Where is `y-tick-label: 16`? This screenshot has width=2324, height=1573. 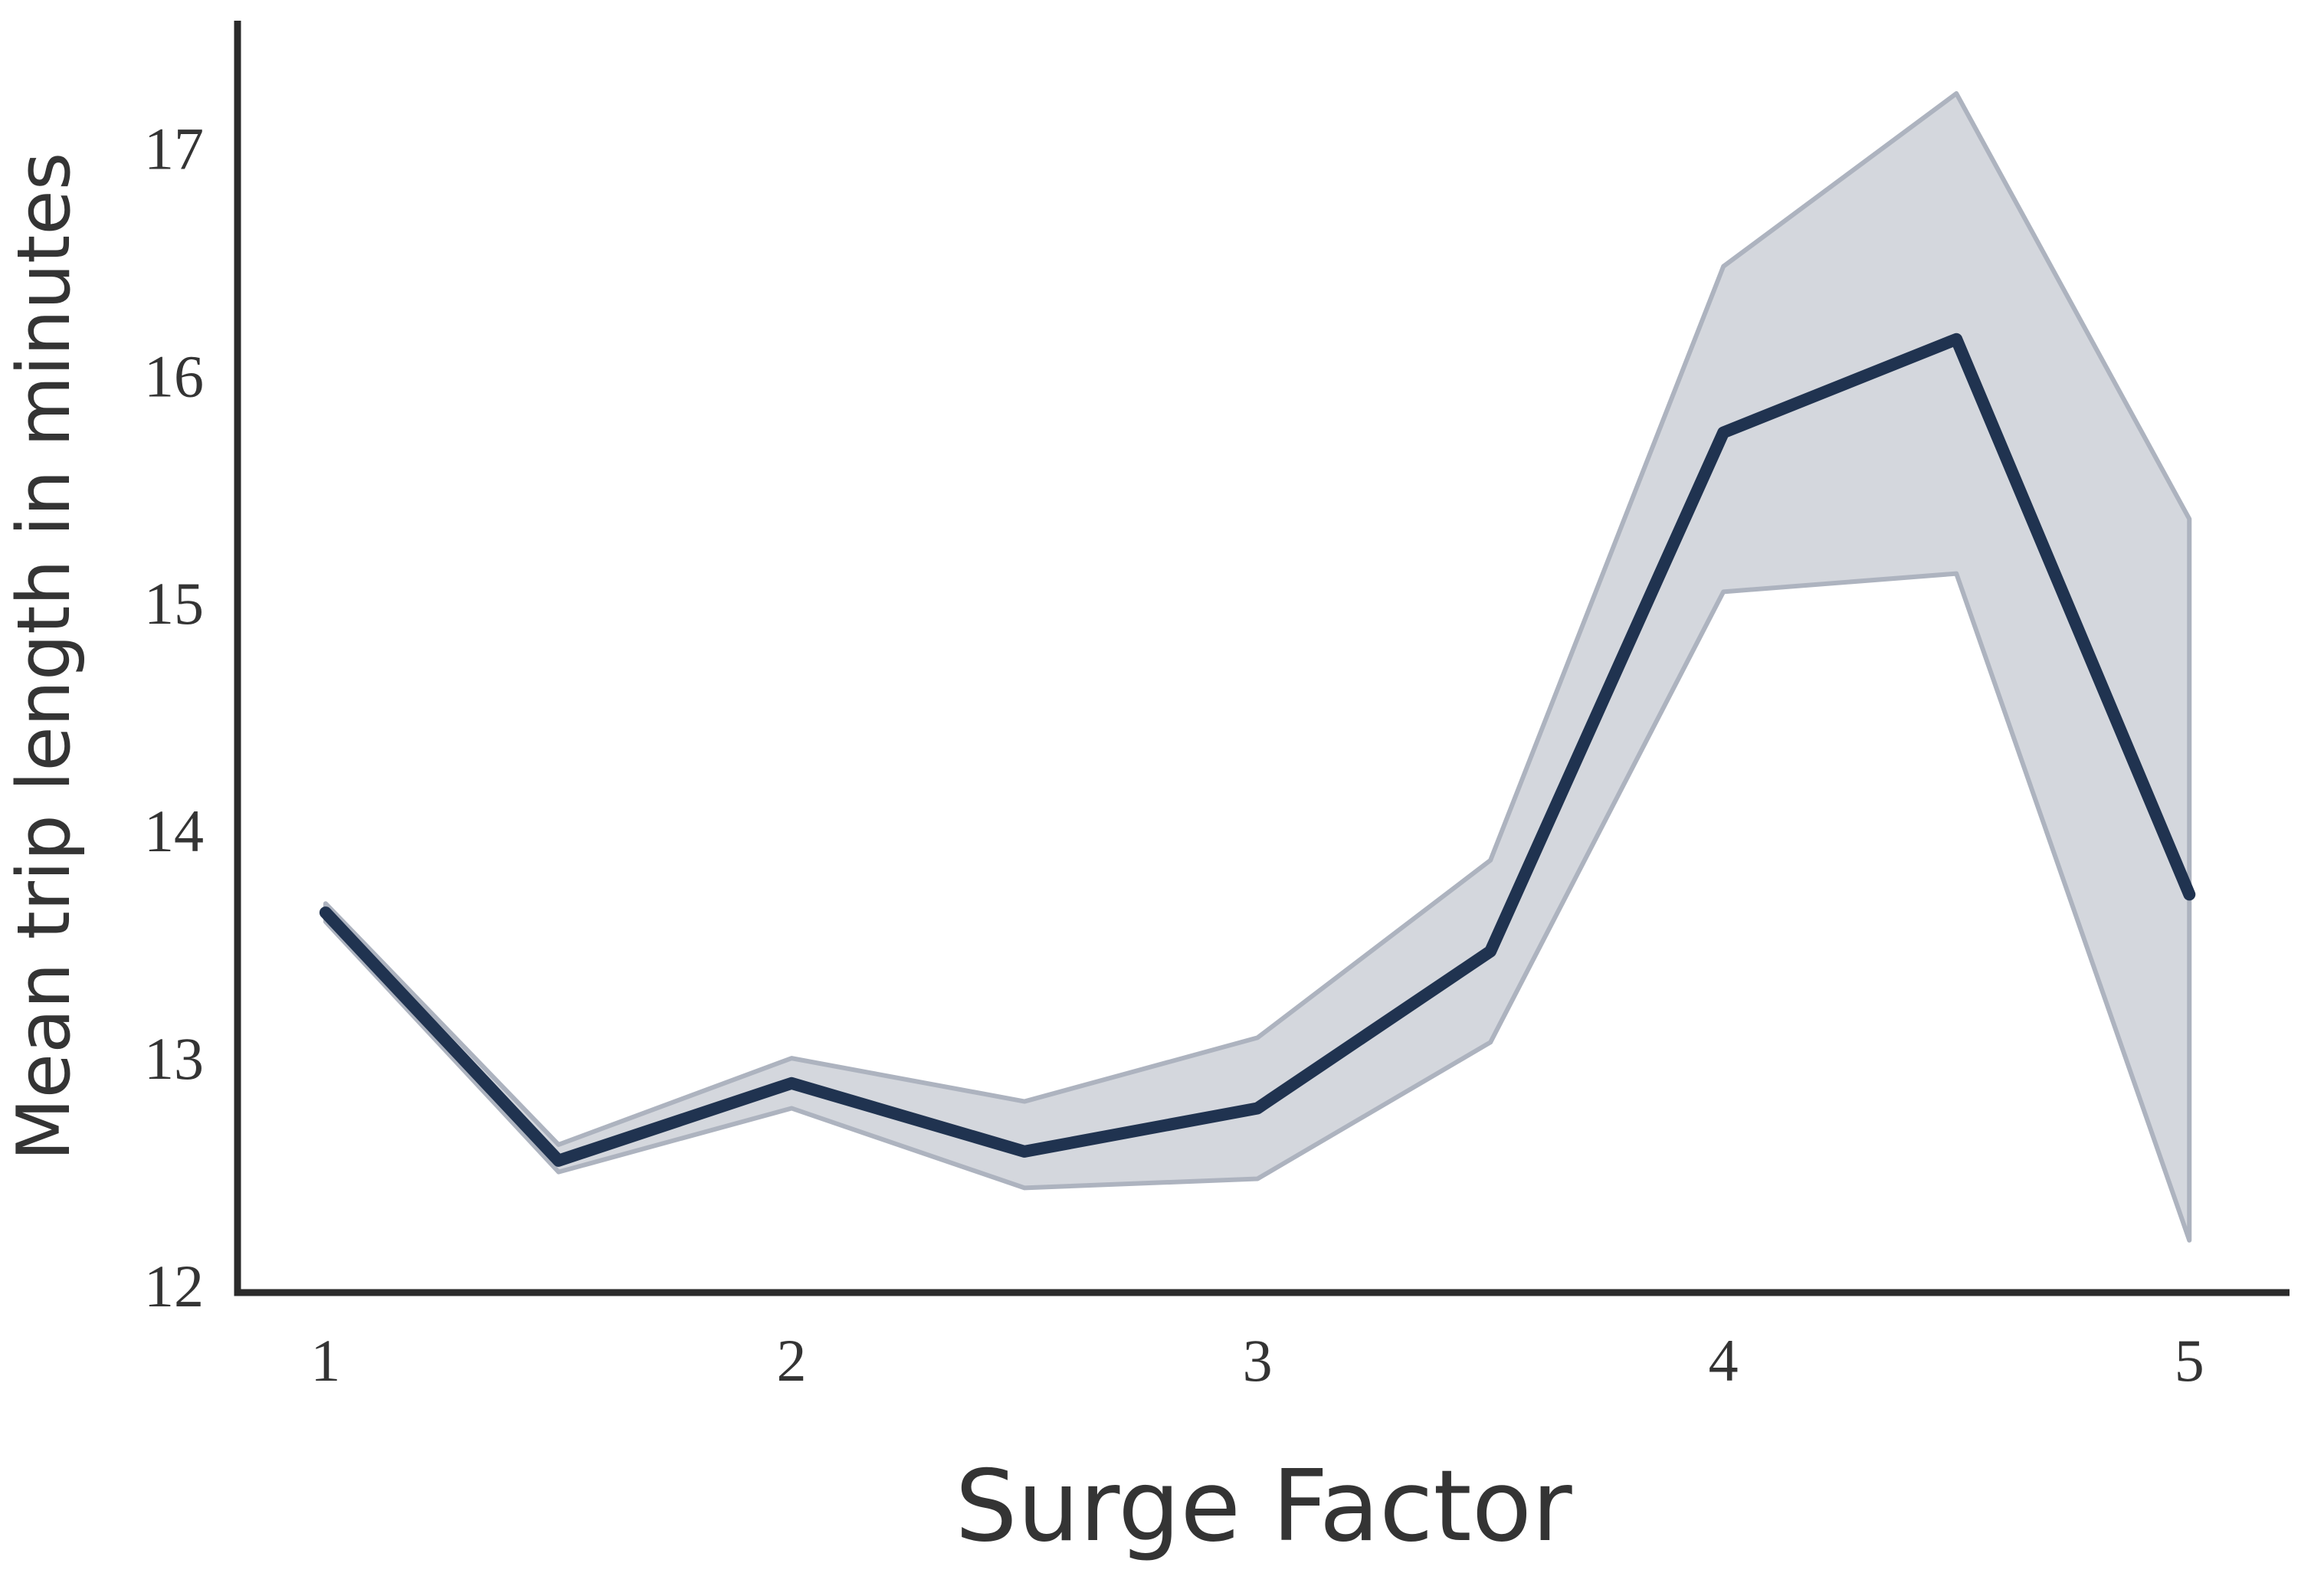 y-tick-label: 16 is located at coordinates (174, 375).